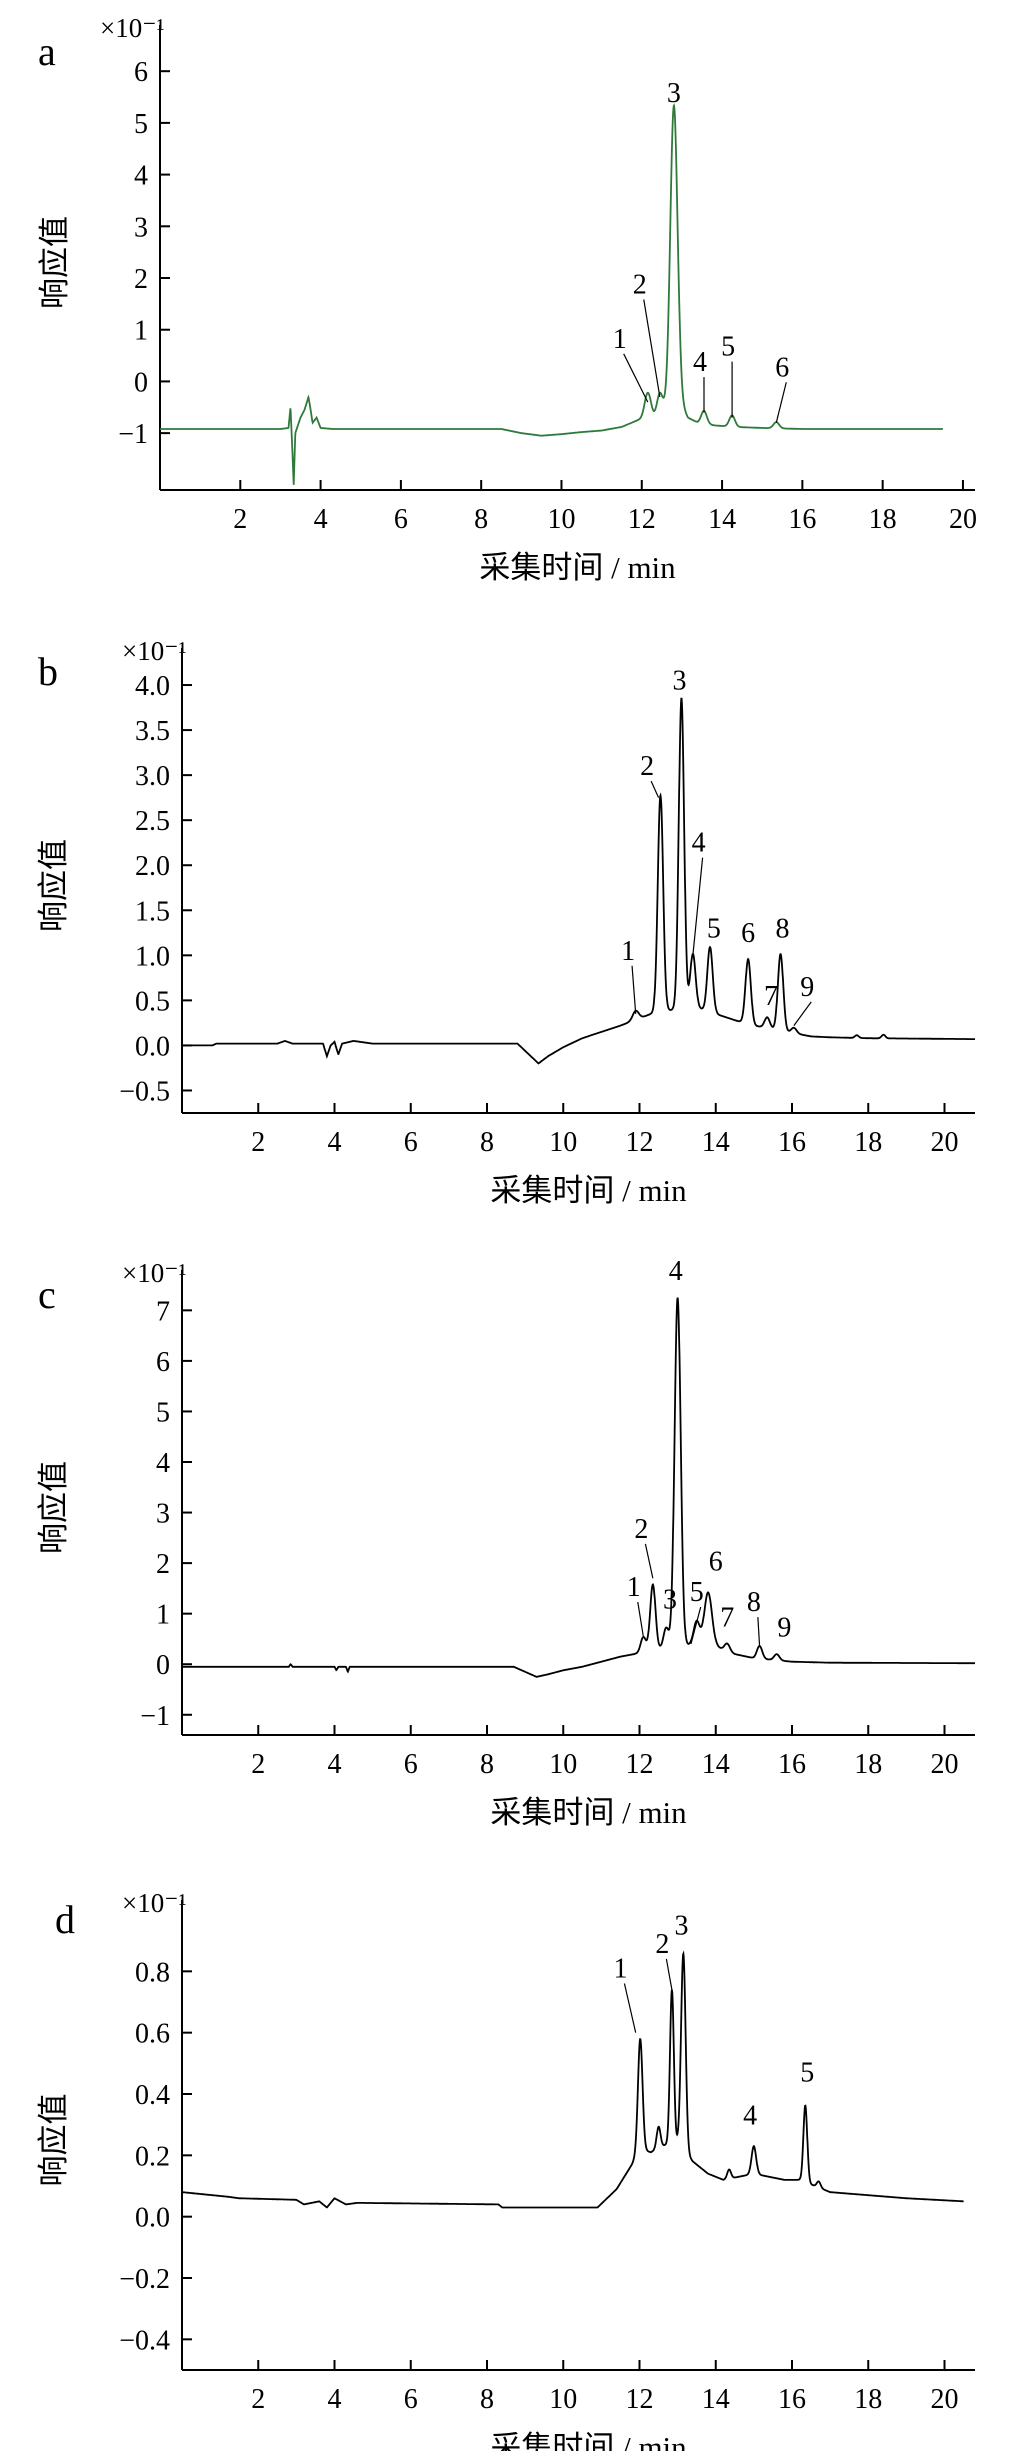 Image resolution: width=1022 pixels, height=2451 pixels. Describe the element at coordinates (152, 821) in the screenshot. I see `y-tick-label: 2.5` at that location.